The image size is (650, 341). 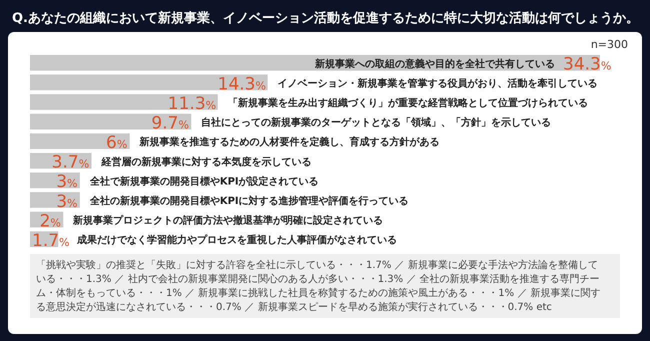 What do you see at coordinates (192, 104) in the screenshot?
I see `data-label: 11.3%` at bounding box center [192, 104].